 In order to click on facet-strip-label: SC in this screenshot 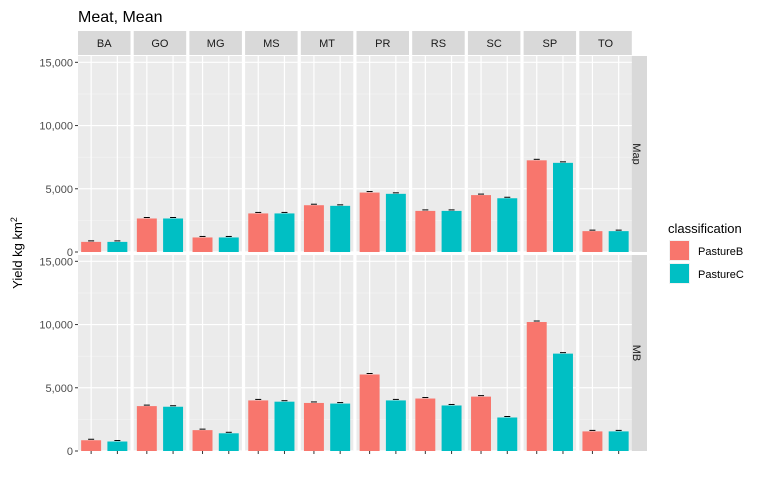, I will do `click(494, 44)`.